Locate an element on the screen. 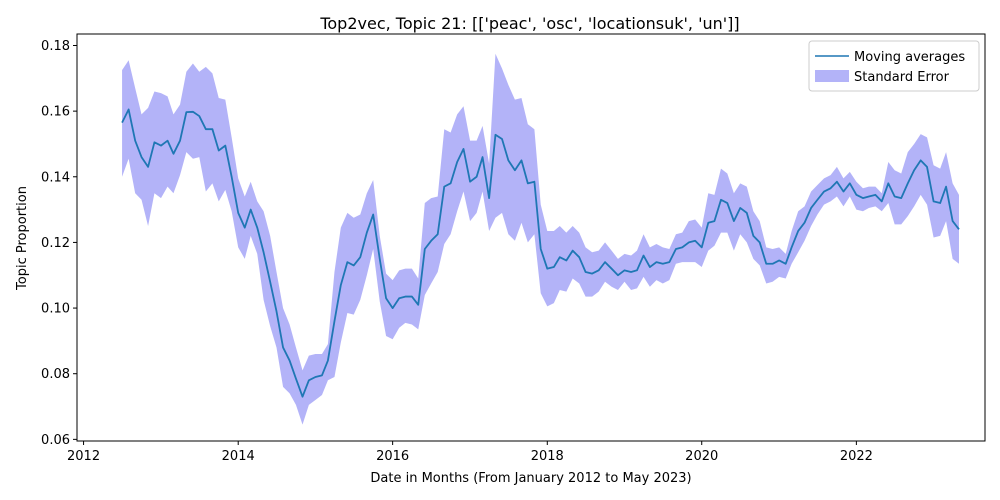 This screenshot has width=1000, height=500. y-tick-label: 0.16 is located at coordinates (55, 112).